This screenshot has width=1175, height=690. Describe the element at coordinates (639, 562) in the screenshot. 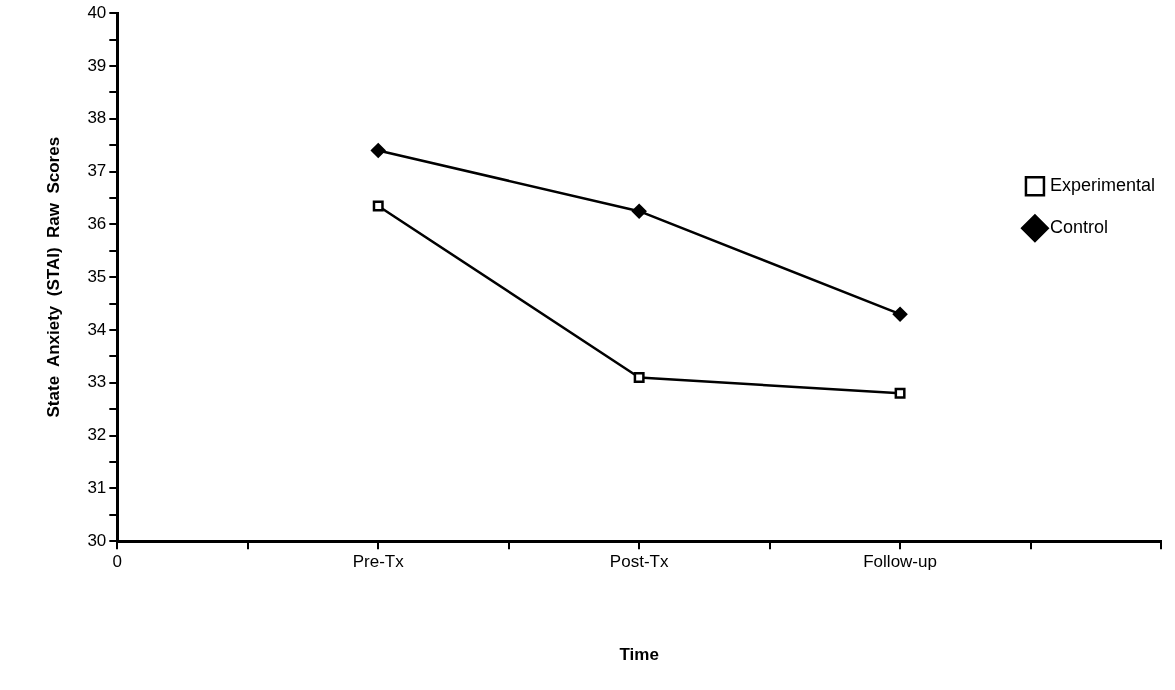

I see `x-tick-label: Post-Tx` at that location.